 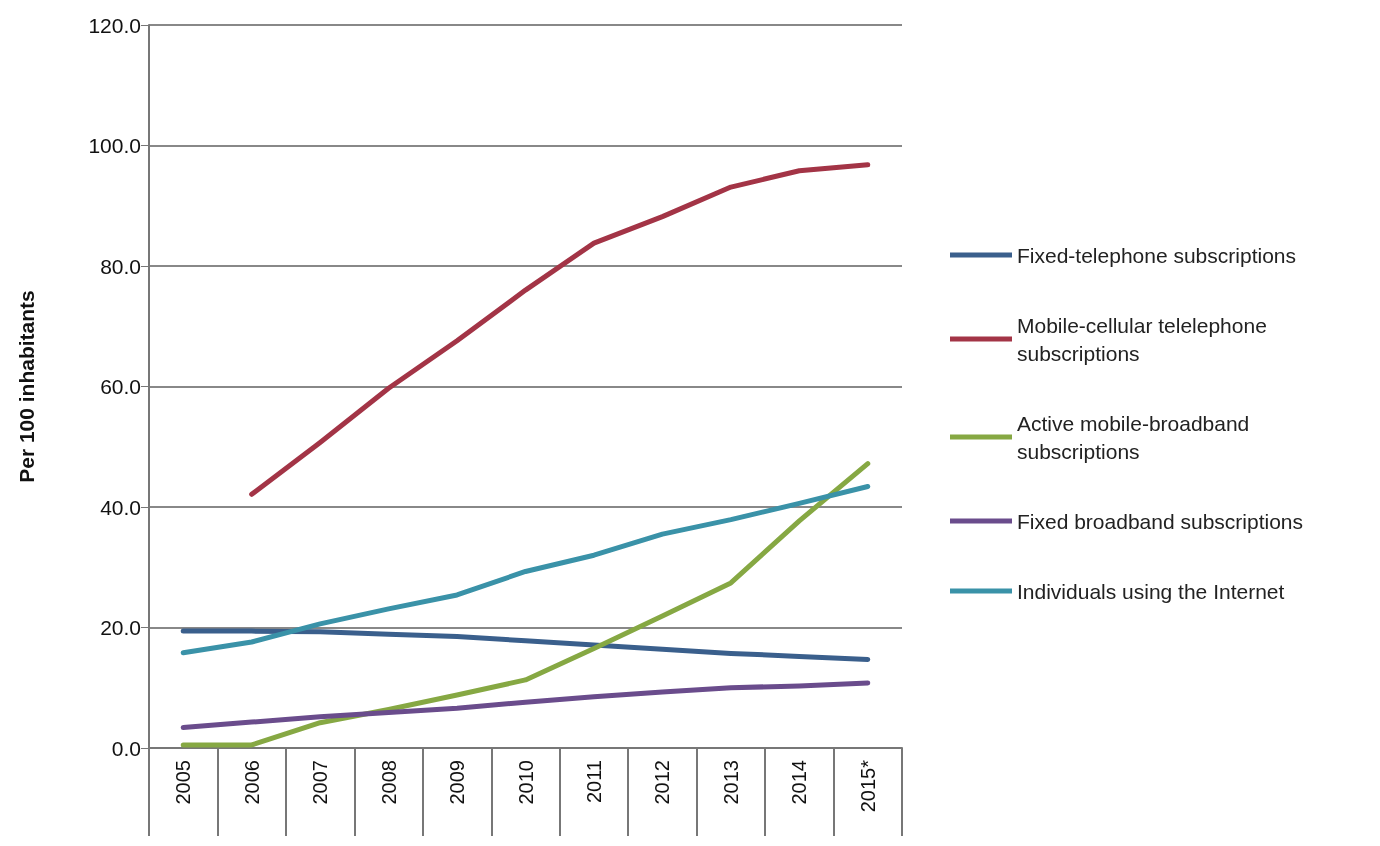 I want to click on y-tick-label: 120.0, so click(x=114, y=25).